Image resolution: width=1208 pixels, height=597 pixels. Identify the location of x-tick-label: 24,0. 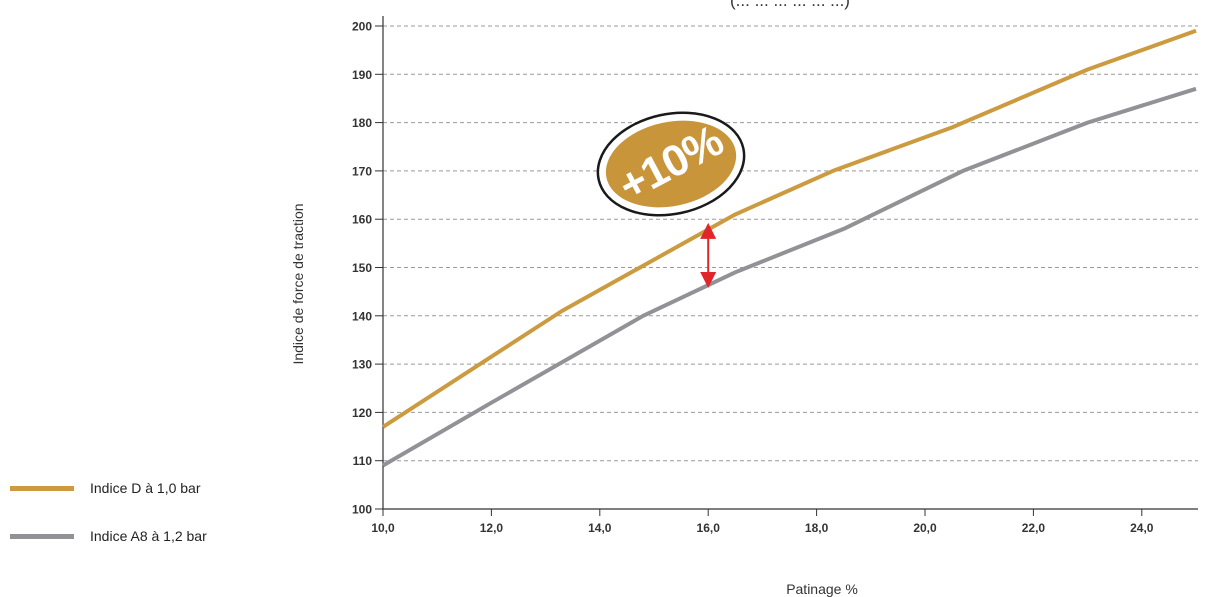
(1142, 528).